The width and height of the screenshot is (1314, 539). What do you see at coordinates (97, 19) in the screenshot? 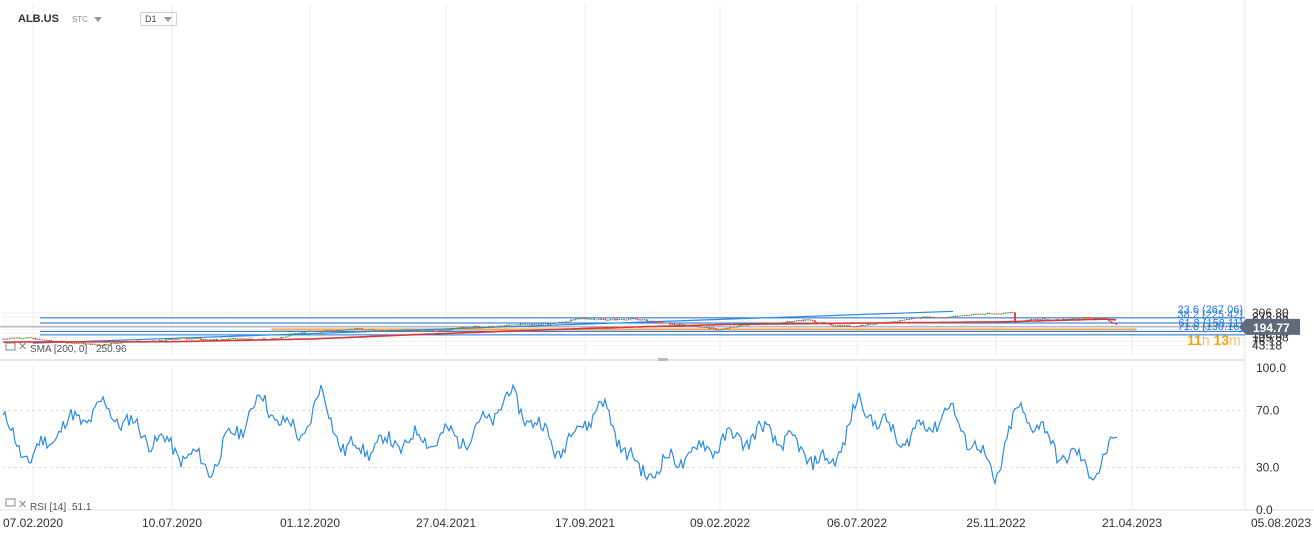
I see `exchange-dropdown-icon` at bounding box center [97, 19].